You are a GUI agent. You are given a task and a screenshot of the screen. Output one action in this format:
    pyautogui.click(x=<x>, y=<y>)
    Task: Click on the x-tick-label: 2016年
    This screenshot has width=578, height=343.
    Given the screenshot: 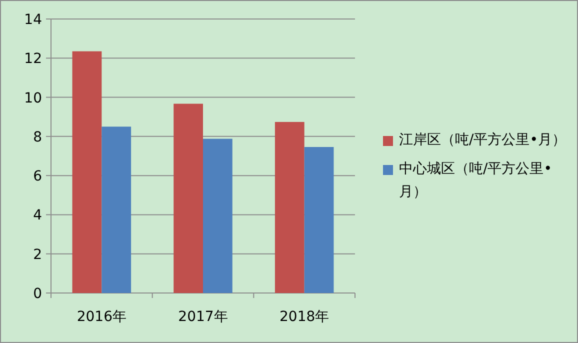 What is the action you would take?
    pyautogui.click(x=101, y=317)
    